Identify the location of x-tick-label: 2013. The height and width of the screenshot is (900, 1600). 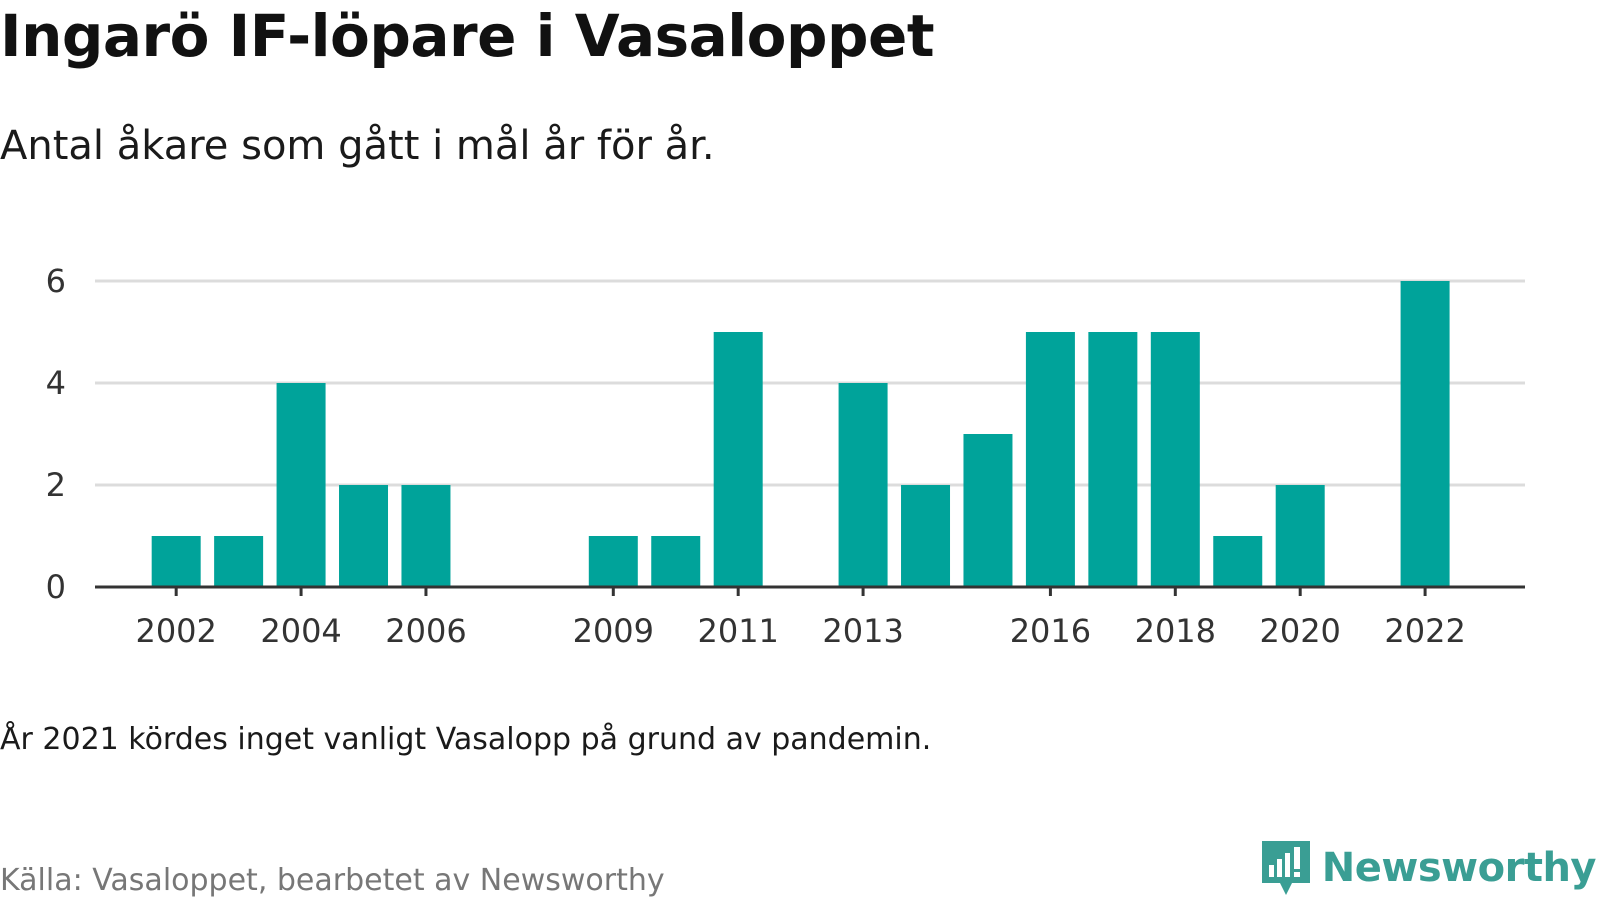
(862, 631).